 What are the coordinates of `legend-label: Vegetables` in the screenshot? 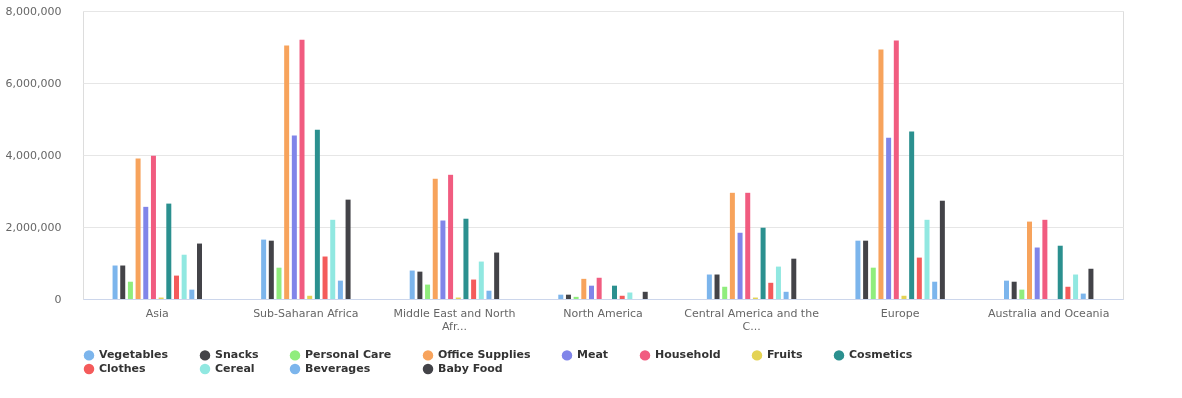 It's located at (134, 355).